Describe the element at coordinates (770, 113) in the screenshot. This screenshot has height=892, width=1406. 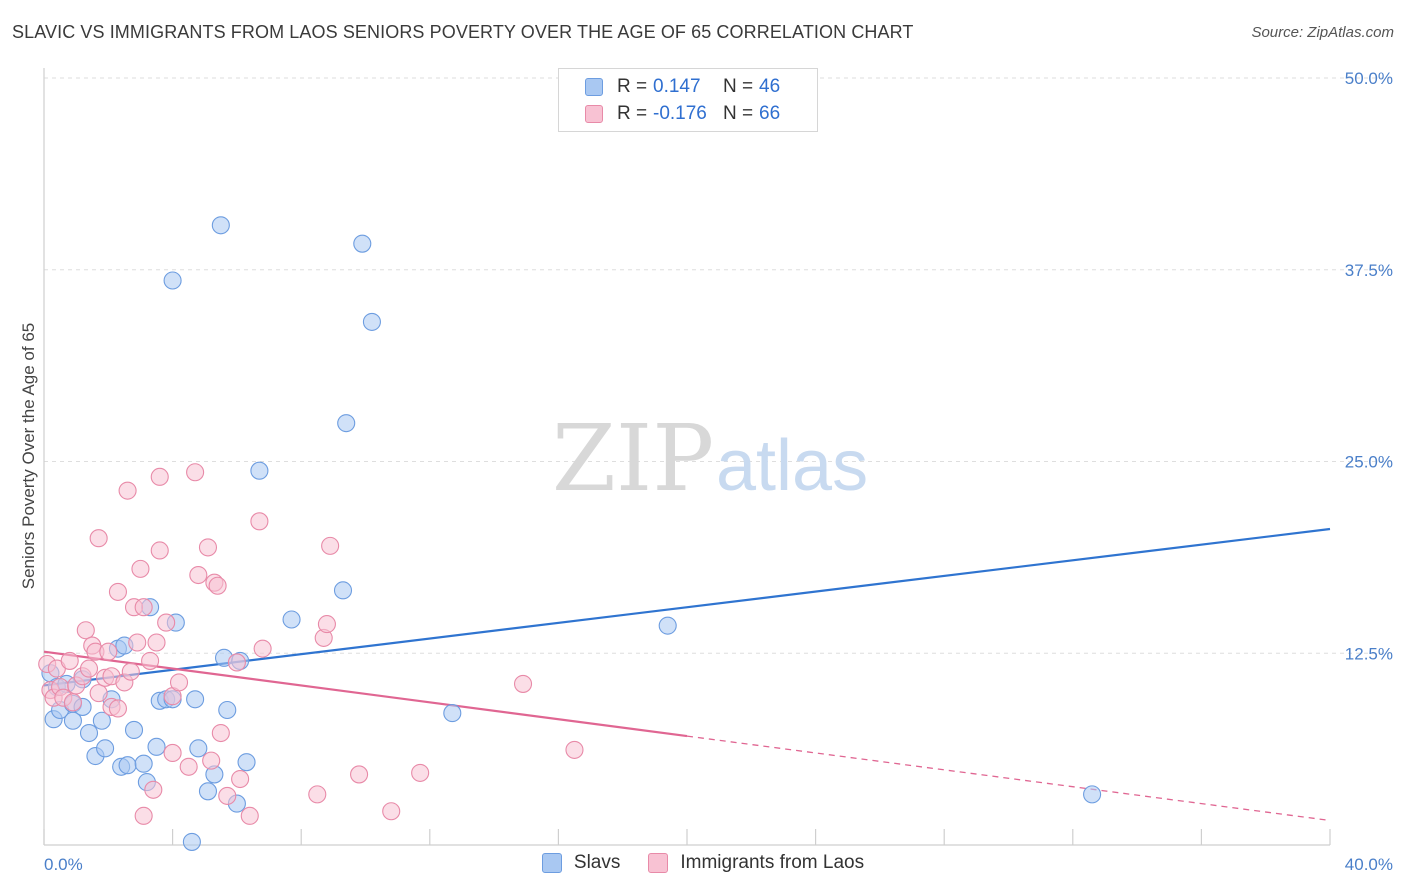
I see `legend-n-value: 66` at that location.